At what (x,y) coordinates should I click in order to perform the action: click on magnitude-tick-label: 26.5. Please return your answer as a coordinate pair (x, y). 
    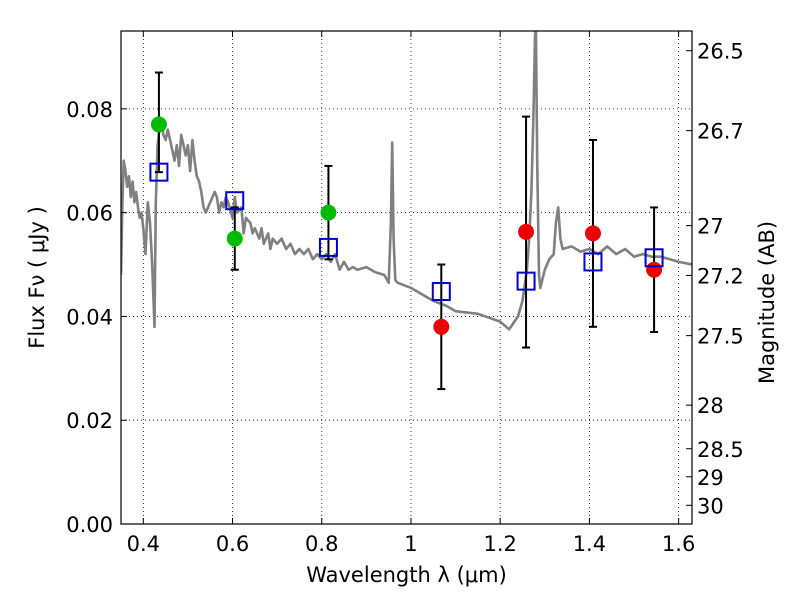
    Looking at the image, I should click on (720, 52).